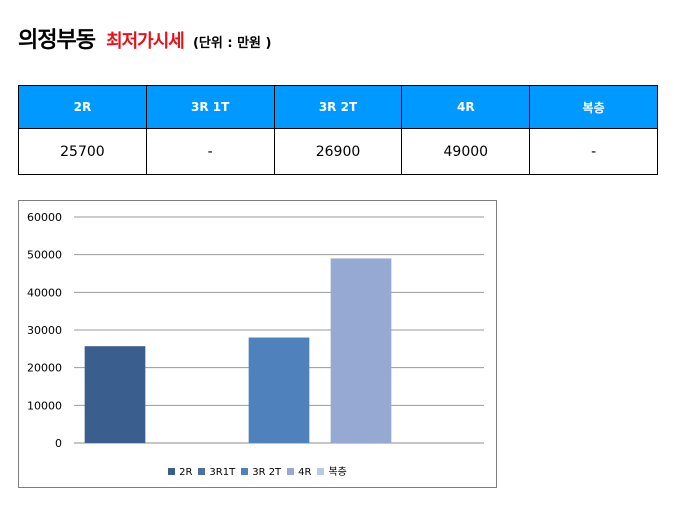 The height and width of the screenshot is (525, 674). I want to click on legend-label: 3R1T, so click(222, 472).